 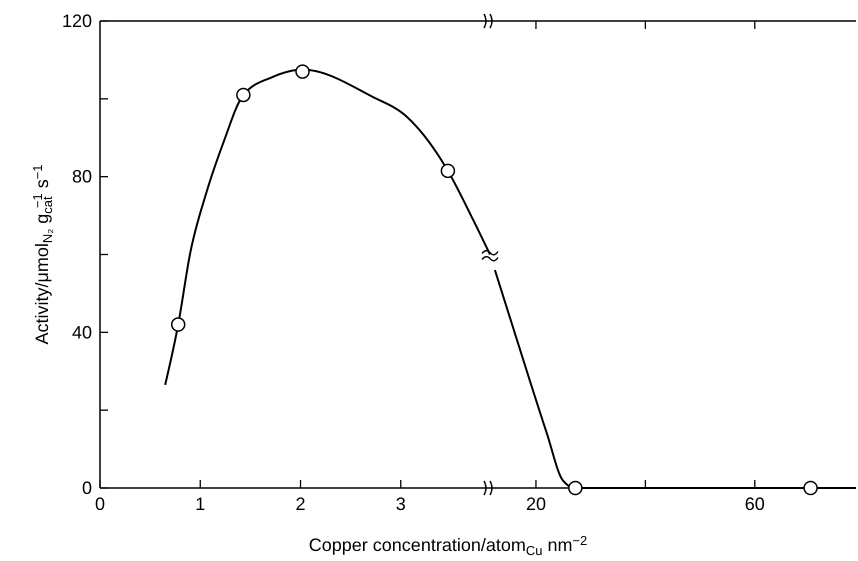 What do you see at coordinates (82, 332) in the screenshot?
I see `y-tick-label: 40` at bounding box center [82, 332].